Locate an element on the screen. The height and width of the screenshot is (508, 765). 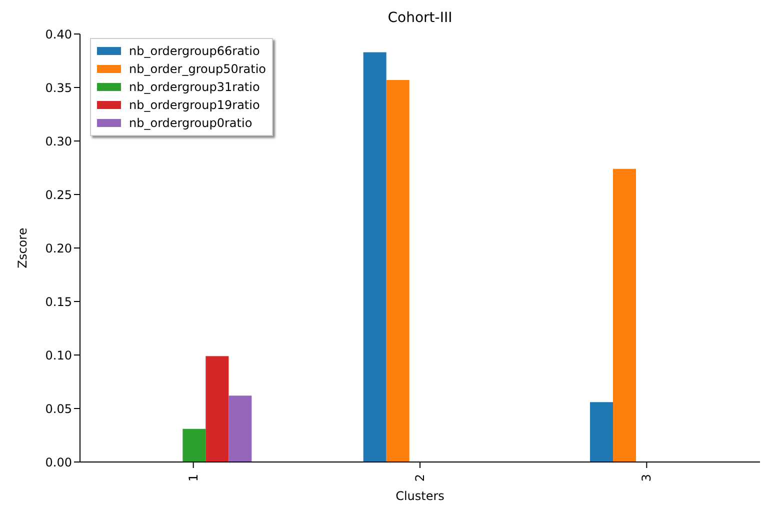
legend-label: nb_ordergroup31ratio is located at coordinates (194, 87).